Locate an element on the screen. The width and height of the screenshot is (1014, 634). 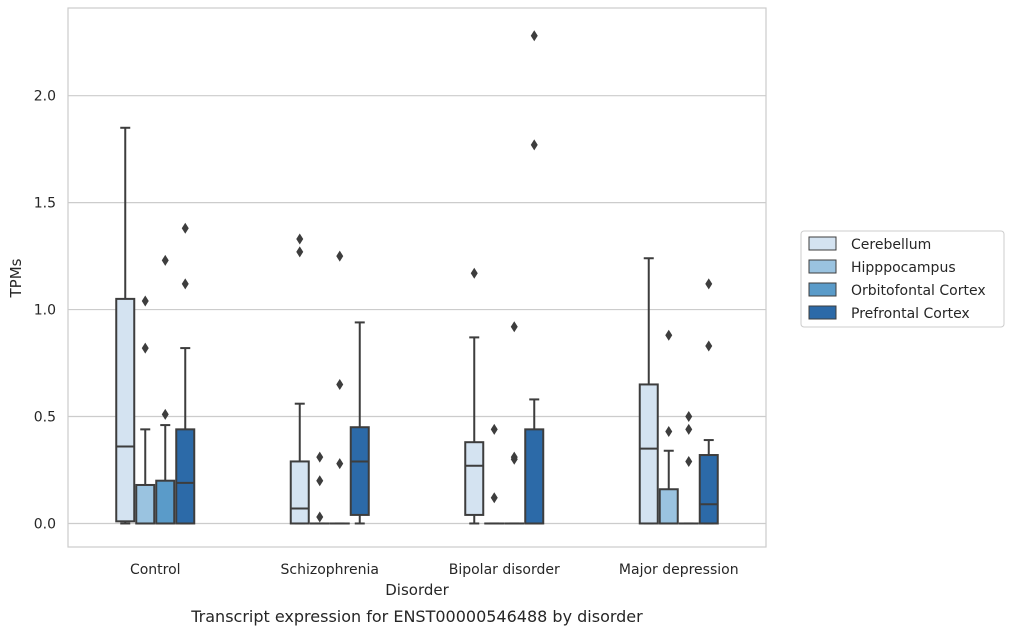
legend-label: Cerebellum is located at coordinates (891, 245).